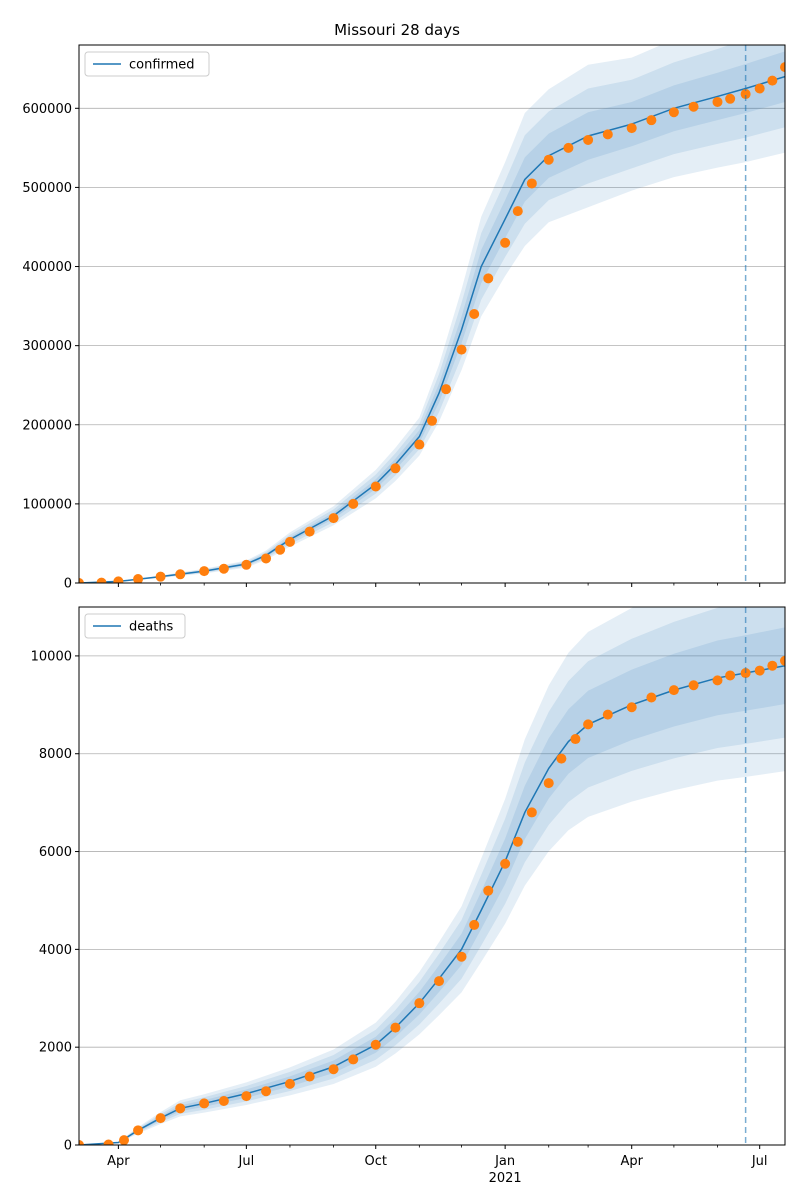 Image resolution: width=800 pixels, height=1204 pixels. I want to click on legend-label: deaths, so click(151, 627).